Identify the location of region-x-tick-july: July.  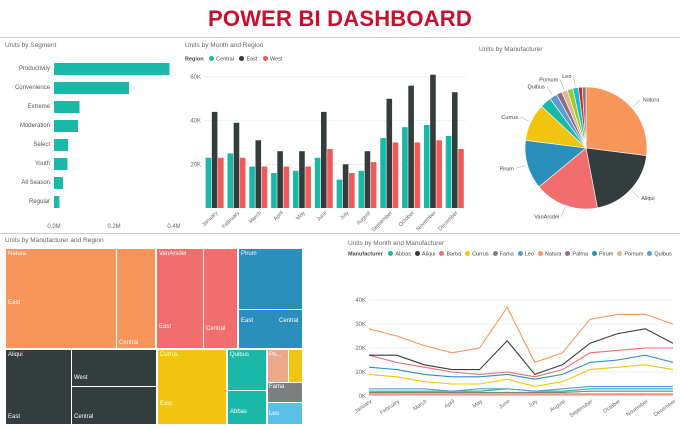
(344, 215).